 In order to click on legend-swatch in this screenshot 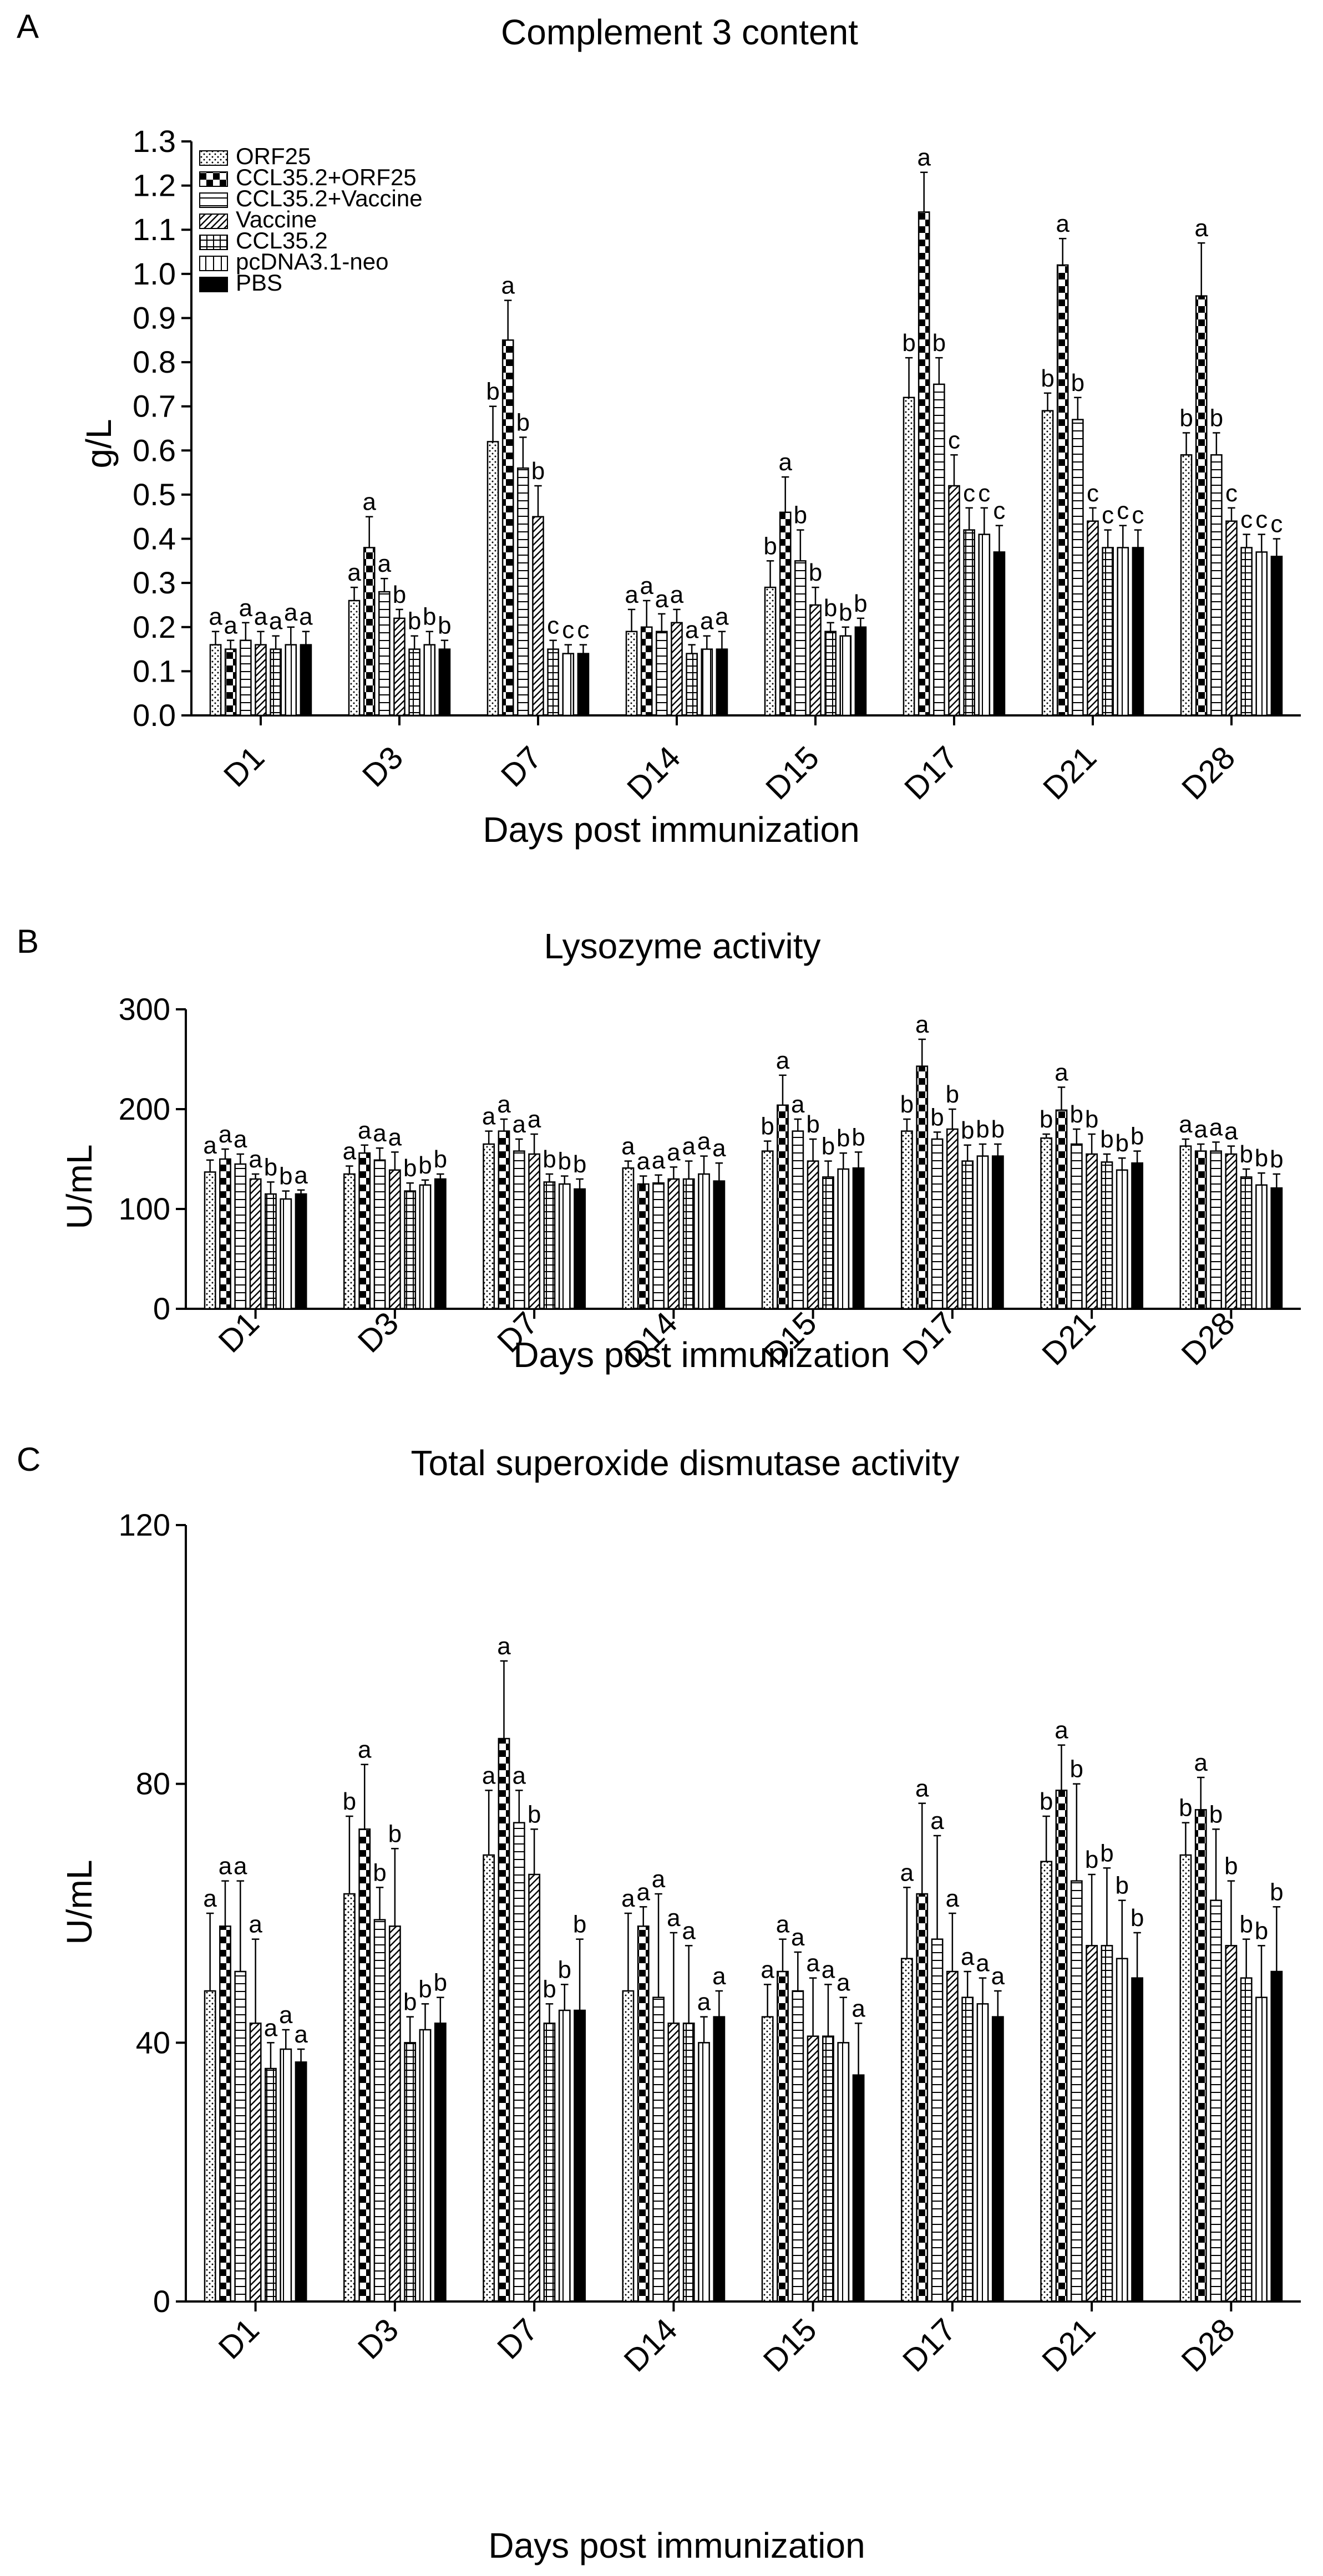, I will do `click(213, 242)`.